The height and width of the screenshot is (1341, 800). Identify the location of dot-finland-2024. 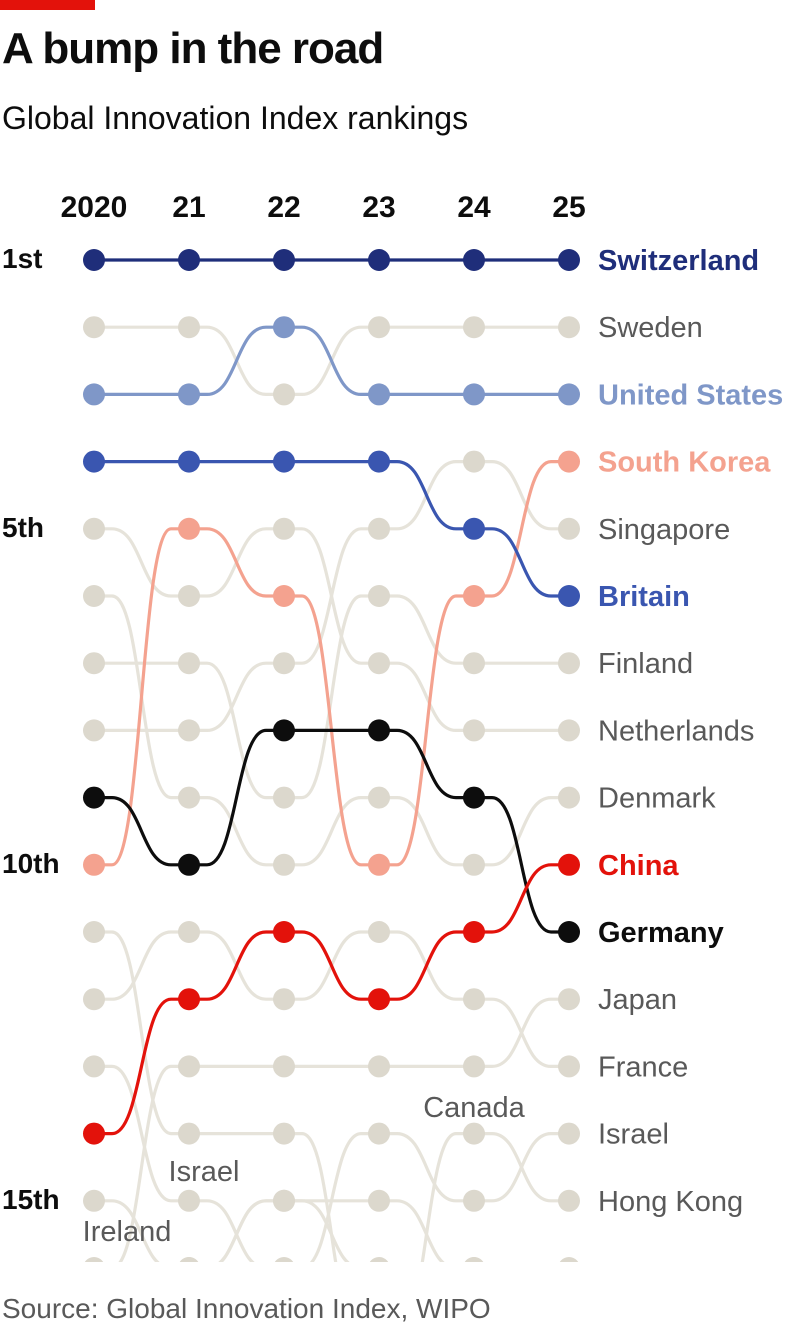
(474, 663).